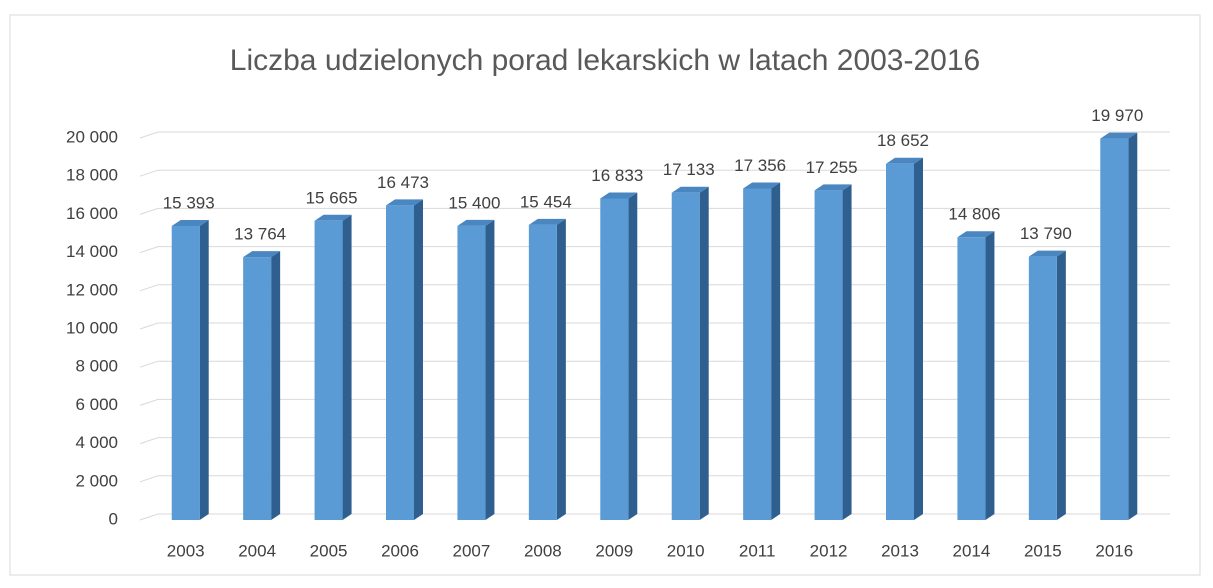 The height and width of the screenshot is (588, 1213). What do you see at coordinates (903, 140) in the screenshot?
I see `data-label: 18 652` at bounding box center [903, 140].